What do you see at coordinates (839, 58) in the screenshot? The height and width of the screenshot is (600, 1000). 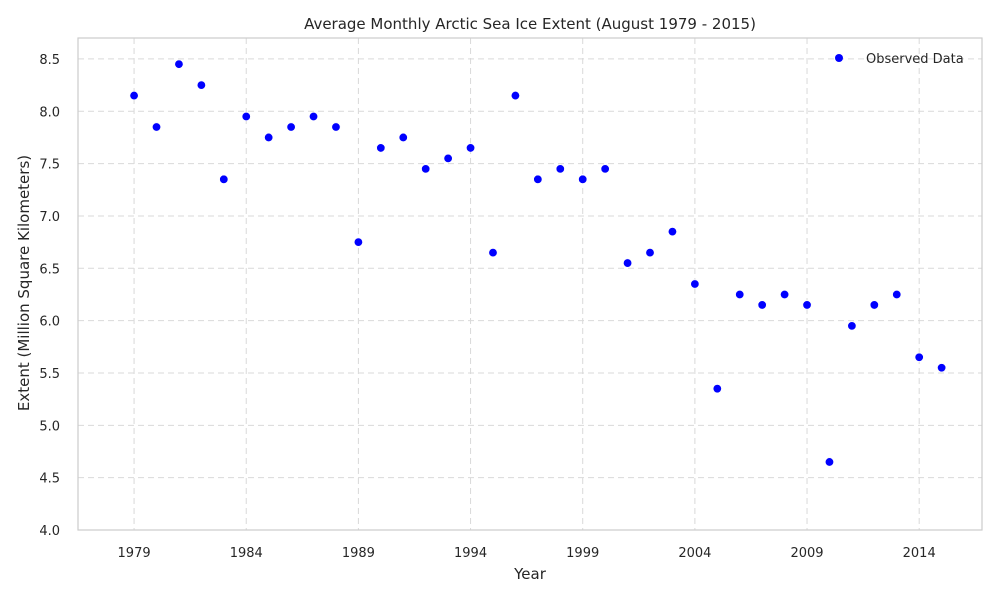 I see `legend-marker` at bounding box center [839, 58].